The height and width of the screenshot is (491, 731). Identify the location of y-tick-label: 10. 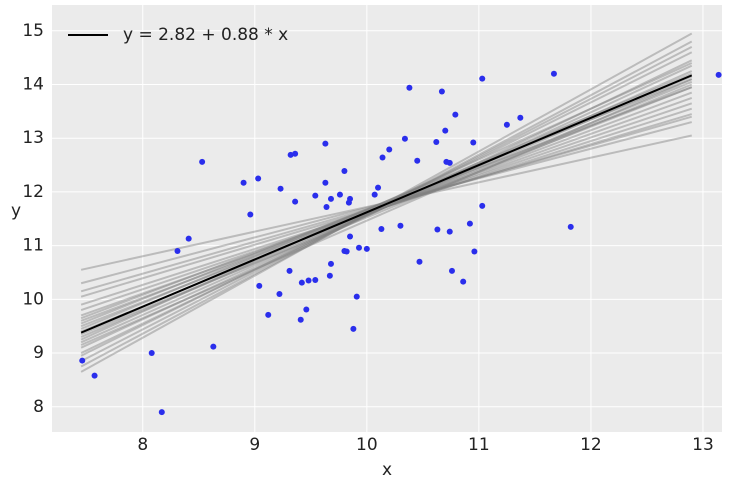
(33, 299).